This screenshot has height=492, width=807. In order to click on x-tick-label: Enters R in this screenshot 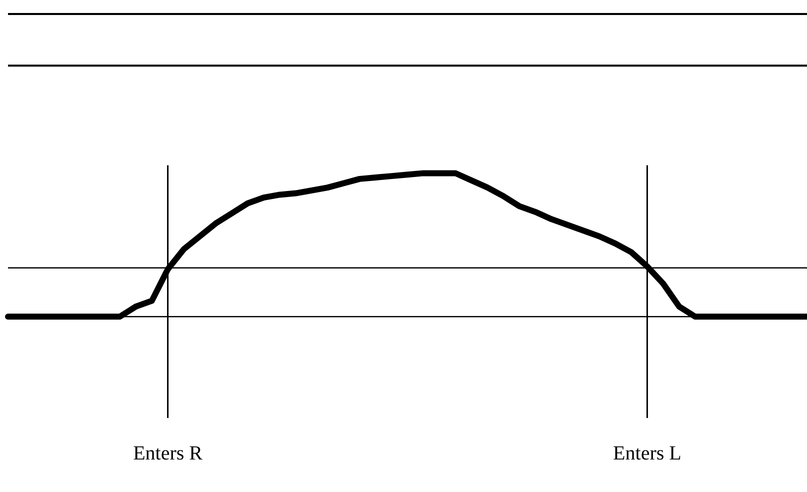, I will do `click(168, 453)`.